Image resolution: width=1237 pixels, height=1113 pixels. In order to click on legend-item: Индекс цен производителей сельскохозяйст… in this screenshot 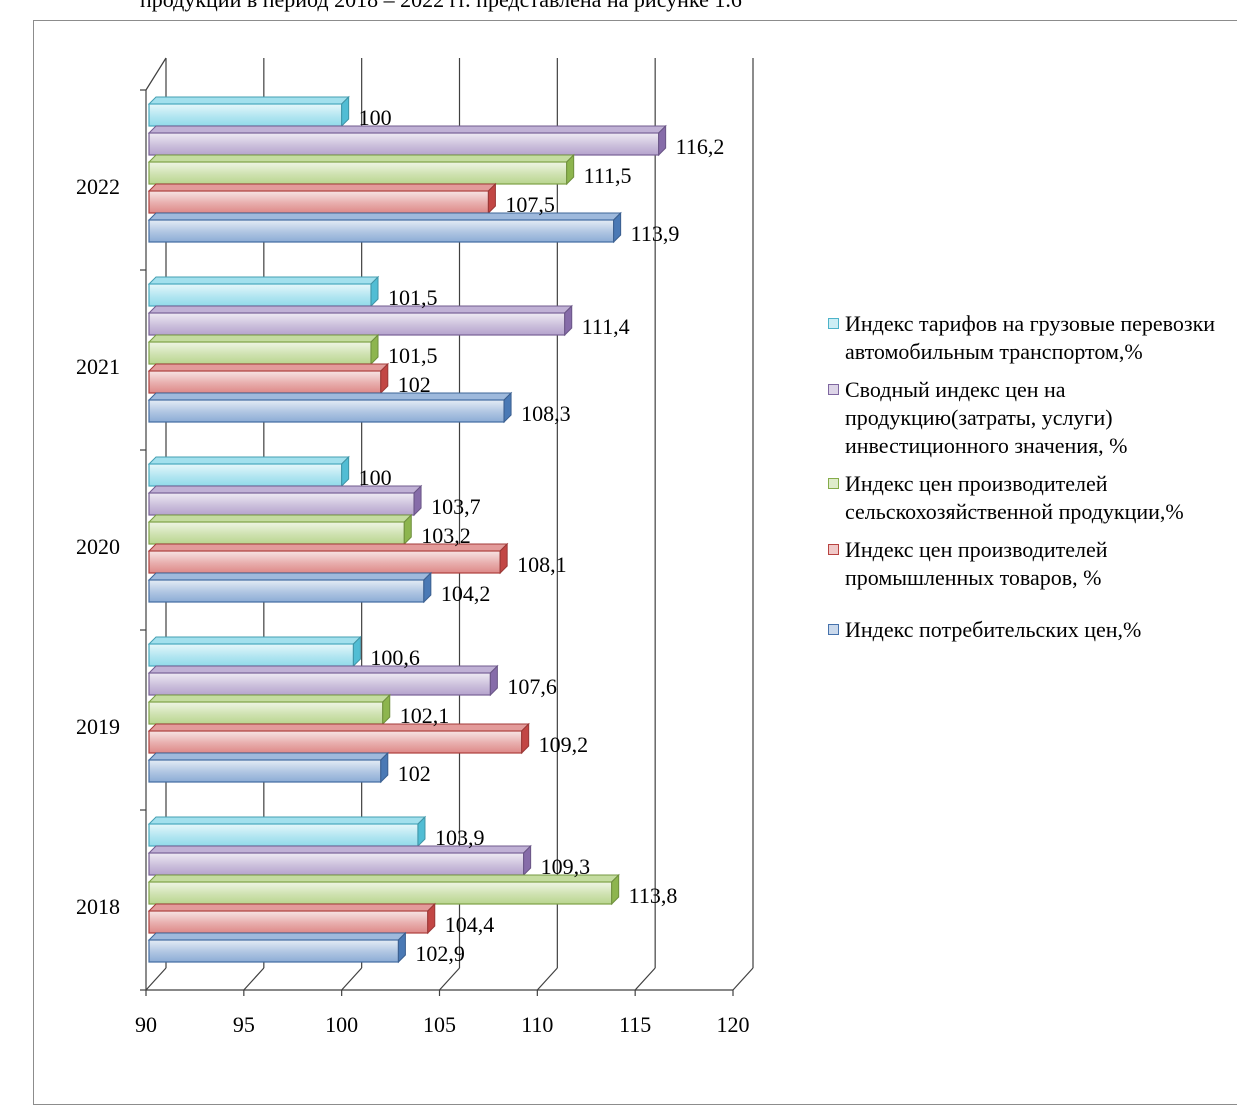, I will do `click(1028, 498)`.